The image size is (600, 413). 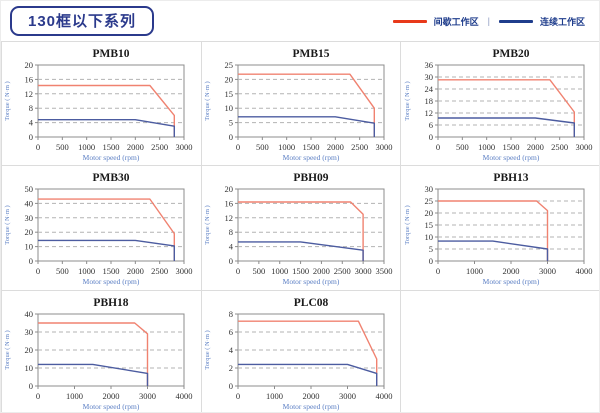 I want to click on svg-text: PBH13, so click(x=510, y=178).